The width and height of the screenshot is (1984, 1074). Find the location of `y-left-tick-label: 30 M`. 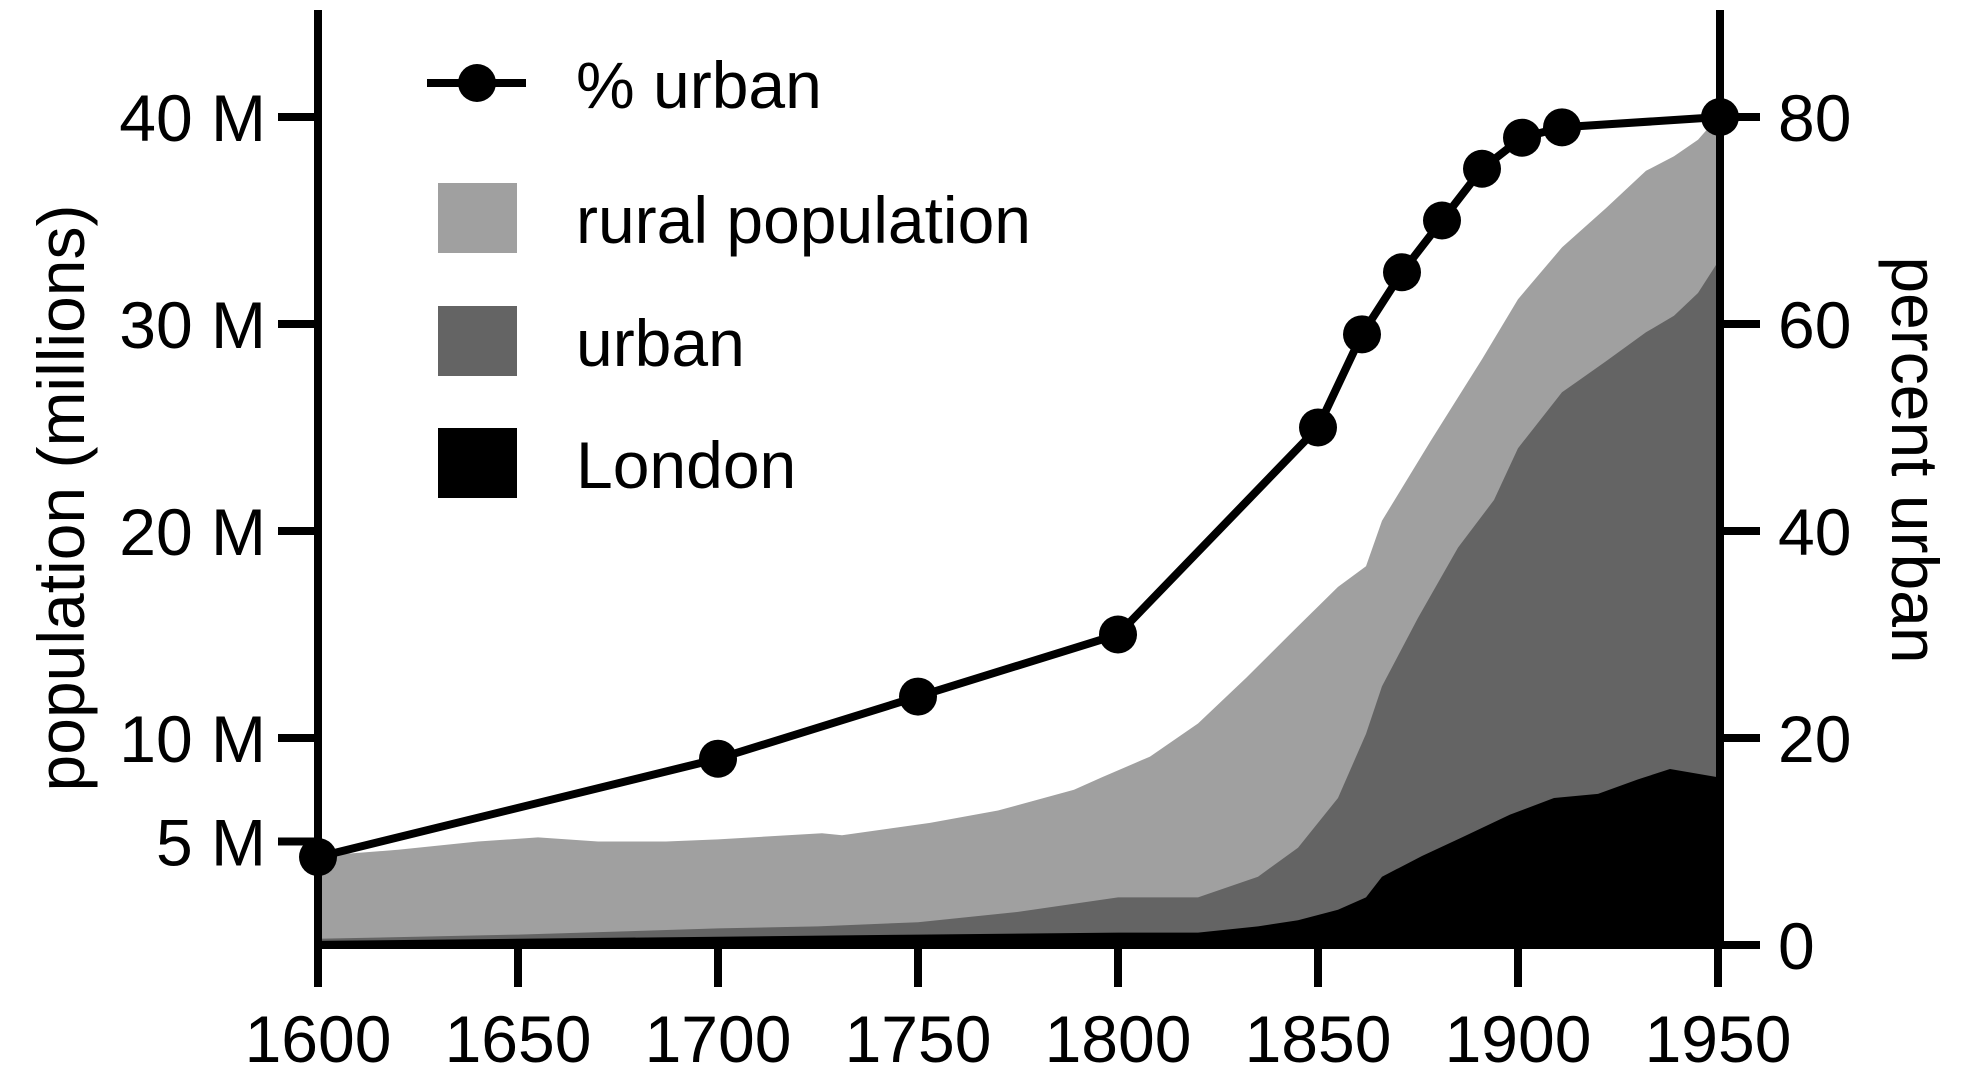

y-left-tick-label: 30 M is located at coordinates (192, 325).